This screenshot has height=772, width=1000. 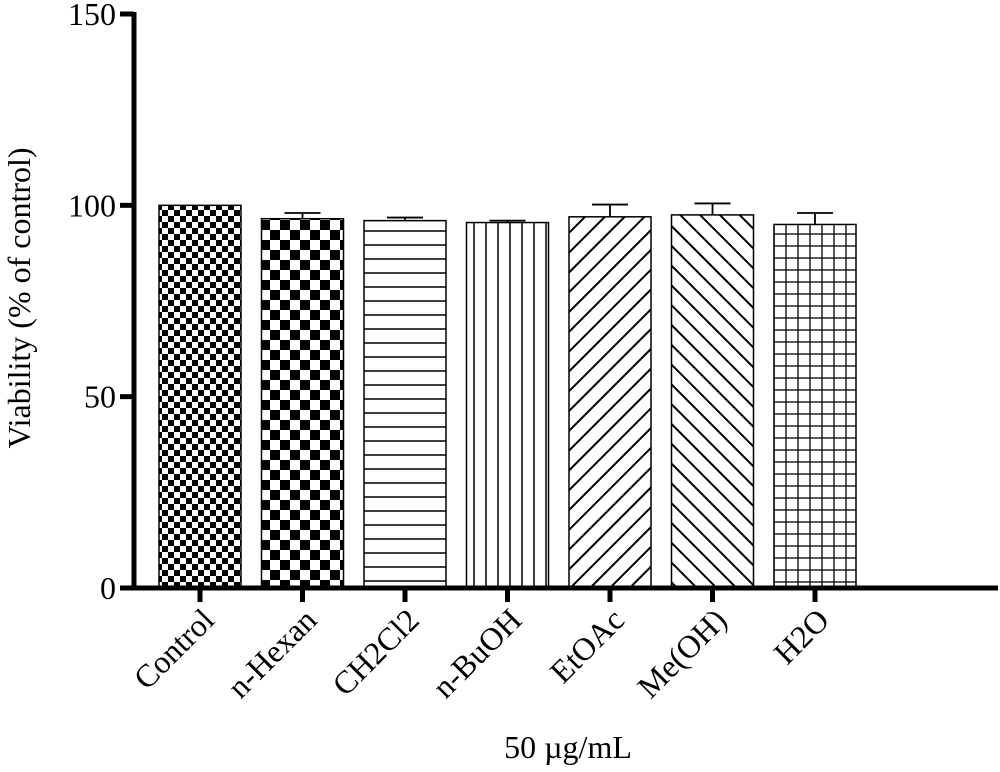 What do you see at coordinates (302, 403) in the screenshot?
I see `bar-n-hexan` at bounding box center [302, 403].